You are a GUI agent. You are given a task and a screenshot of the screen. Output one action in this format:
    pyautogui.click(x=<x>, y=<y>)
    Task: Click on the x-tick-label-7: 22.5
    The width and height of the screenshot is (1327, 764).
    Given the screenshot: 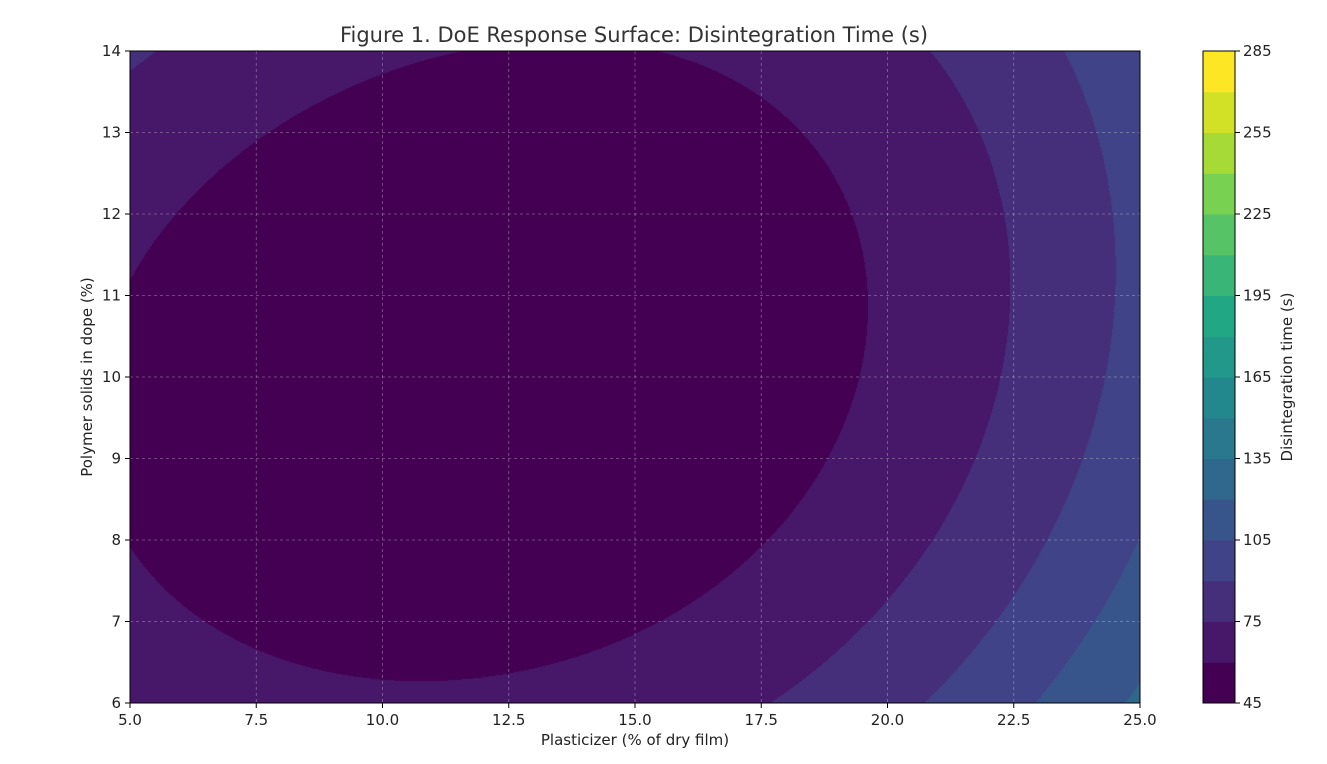 What is the action you would take?
    pyautogui.click(x=1013, y=720)
    